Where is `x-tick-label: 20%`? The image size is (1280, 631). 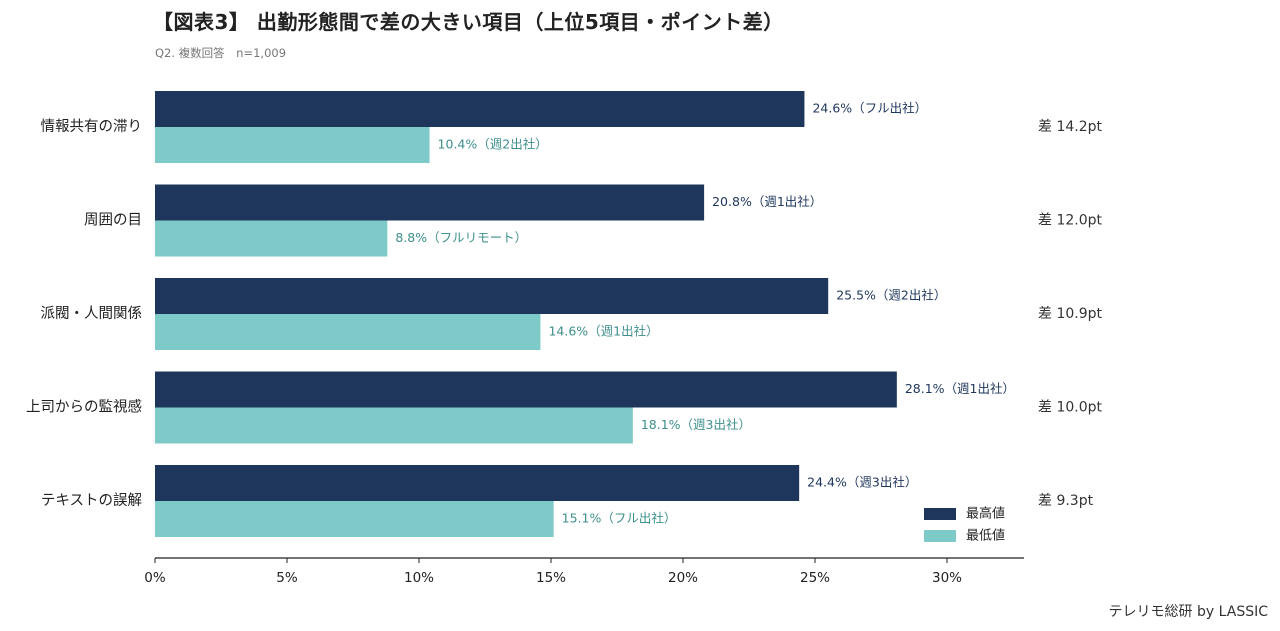
x-tick-label: 20% is located at coordinates (683, 578).